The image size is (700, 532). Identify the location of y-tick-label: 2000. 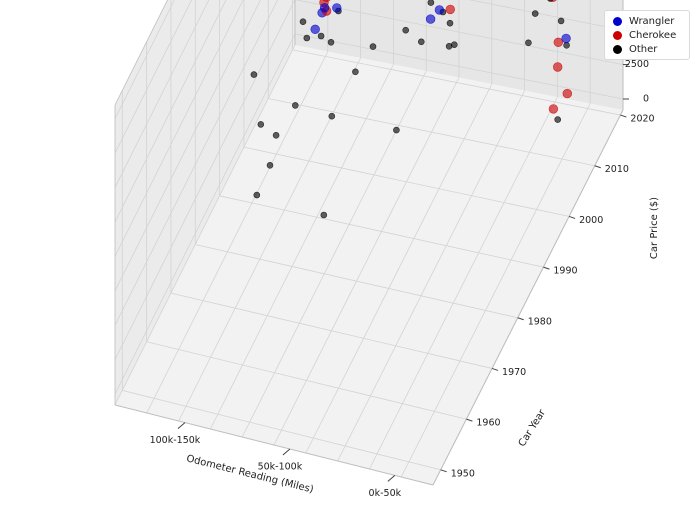
(591, 220).